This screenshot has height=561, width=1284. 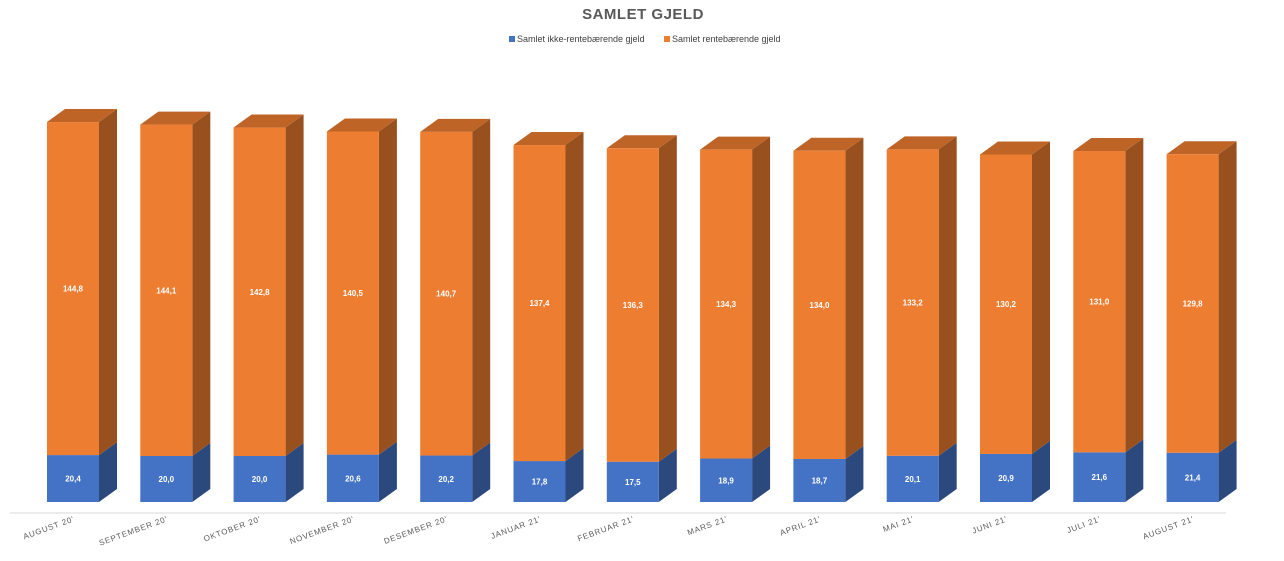 What do you see at coordinates (667, 39) in the screenshot?
I see `legend-swatch-interest` at bounding box center [667, 39].